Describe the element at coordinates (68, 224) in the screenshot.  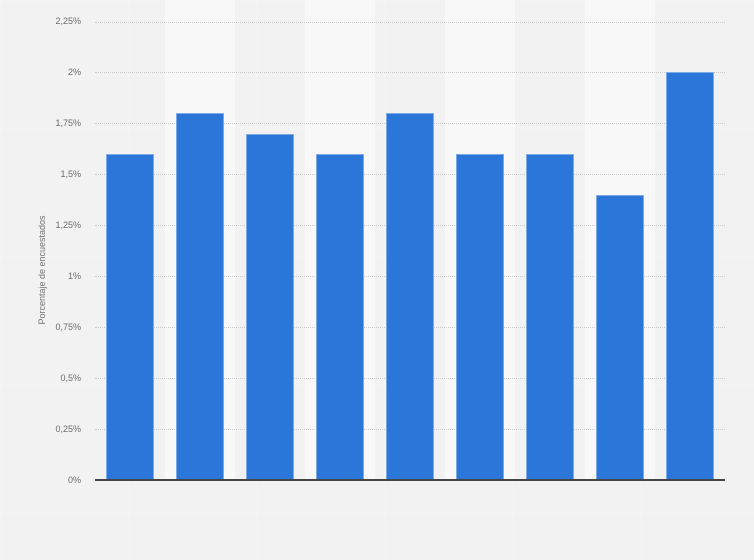
I see `y-tick-label: 1,25%` at that location.